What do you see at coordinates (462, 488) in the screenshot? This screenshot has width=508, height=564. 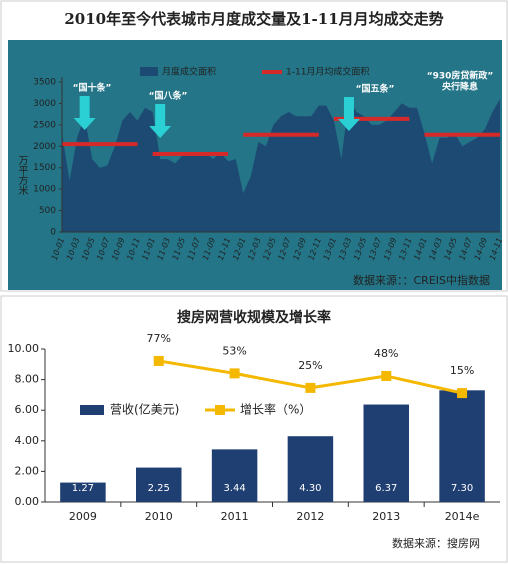 I see `data-label: 7.30` at bounding box center [462, 488].